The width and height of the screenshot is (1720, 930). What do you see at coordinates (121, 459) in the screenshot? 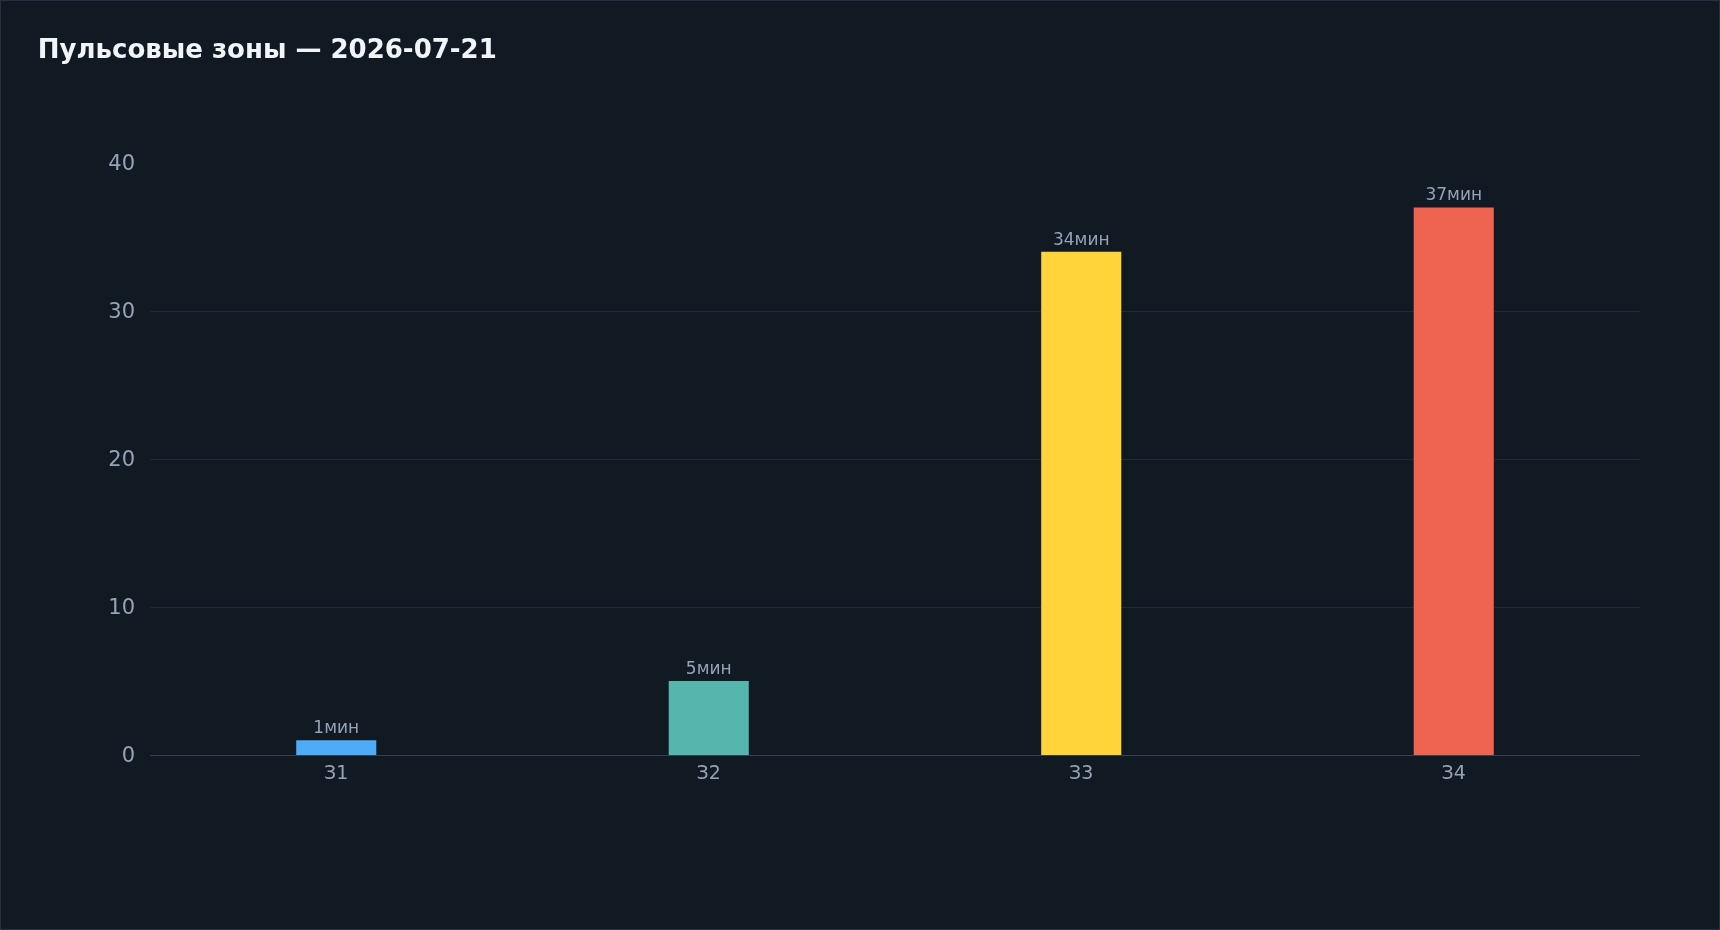
I see `y-tick-label: 20` at bounding box center [121, 459].